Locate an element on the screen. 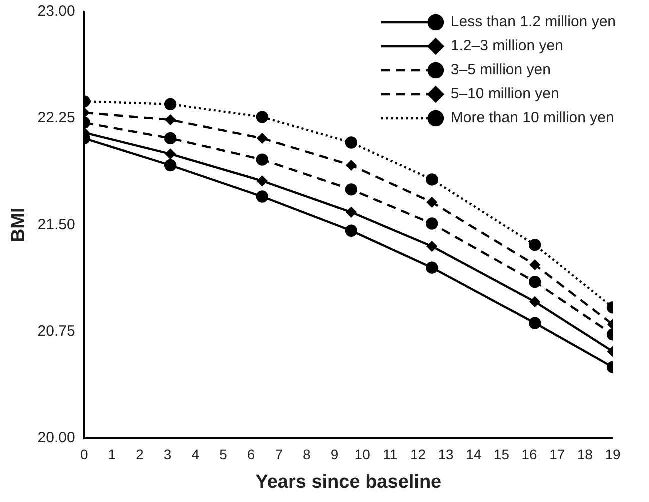  legend-label: More than 10 million yen is located at coordinates (532, 118).